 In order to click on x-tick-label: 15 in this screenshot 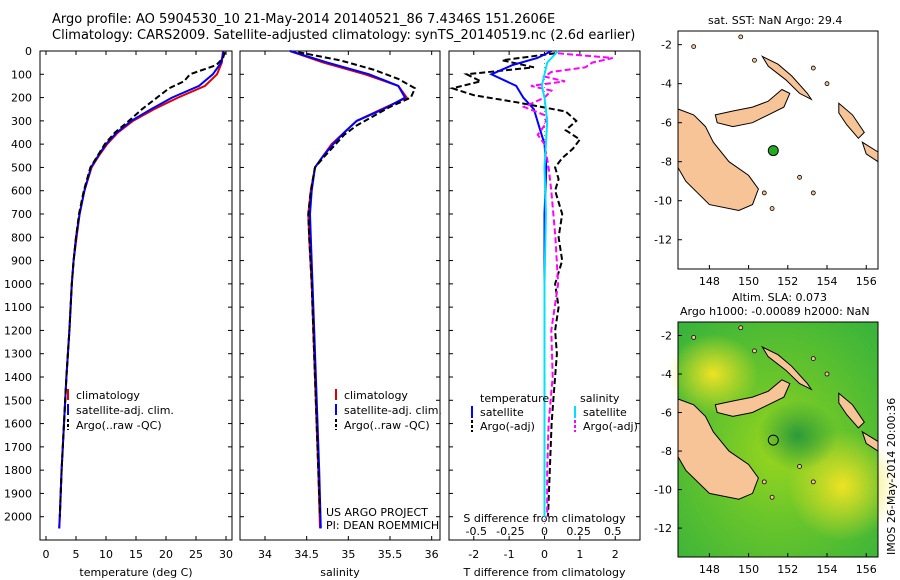, I will do `click(136, 554)`.